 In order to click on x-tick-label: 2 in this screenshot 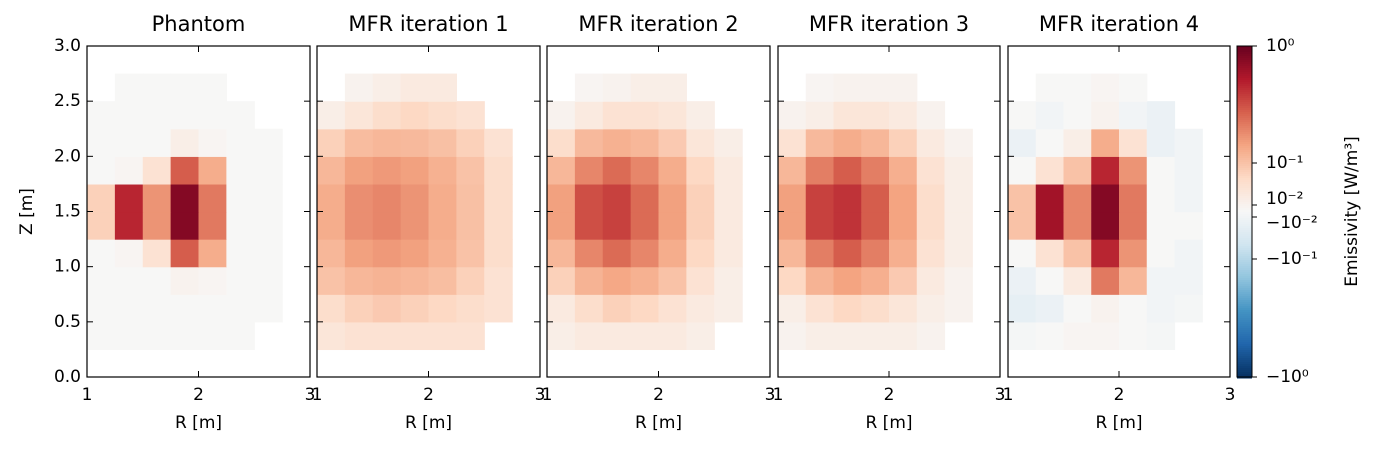, I will do `click(1119, 395)`.